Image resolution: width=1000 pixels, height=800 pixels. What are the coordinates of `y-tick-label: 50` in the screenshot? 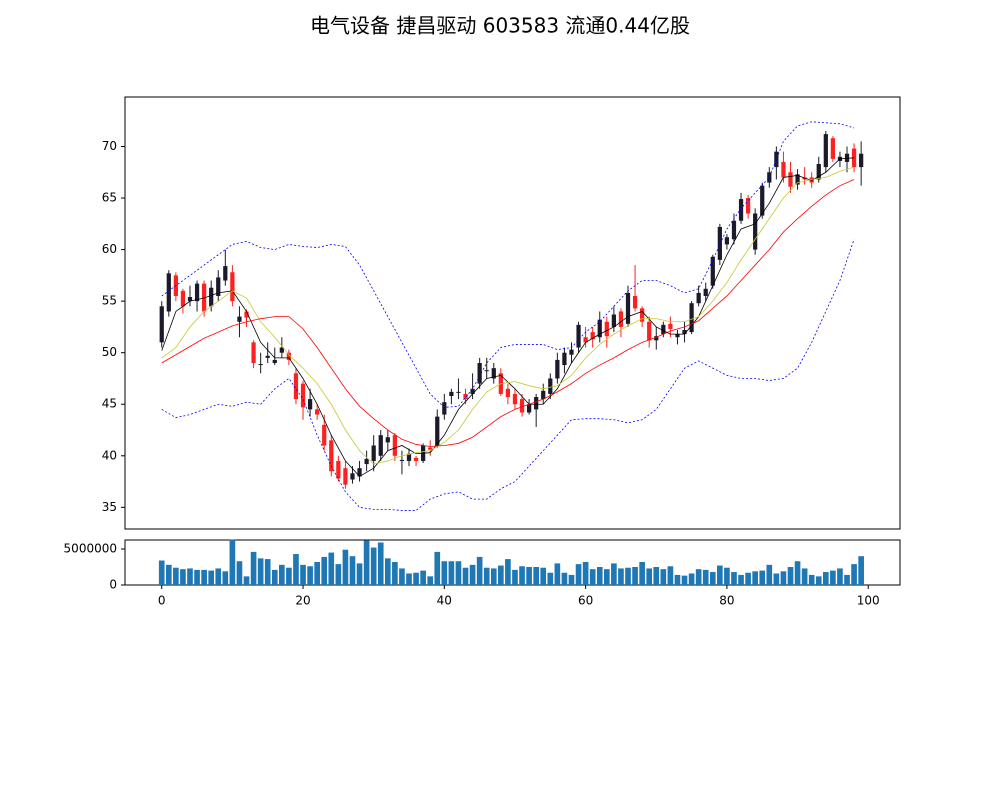 It's located at (109, 352).